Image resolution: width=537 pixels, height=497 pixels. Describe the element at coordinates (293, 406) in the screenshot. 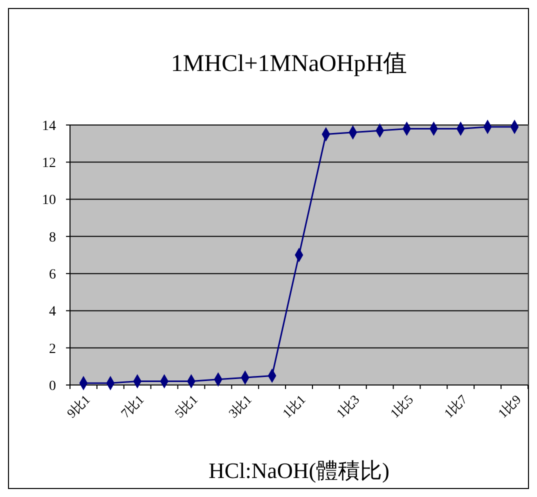

I see `x-tick-label: 1比1` at that location.